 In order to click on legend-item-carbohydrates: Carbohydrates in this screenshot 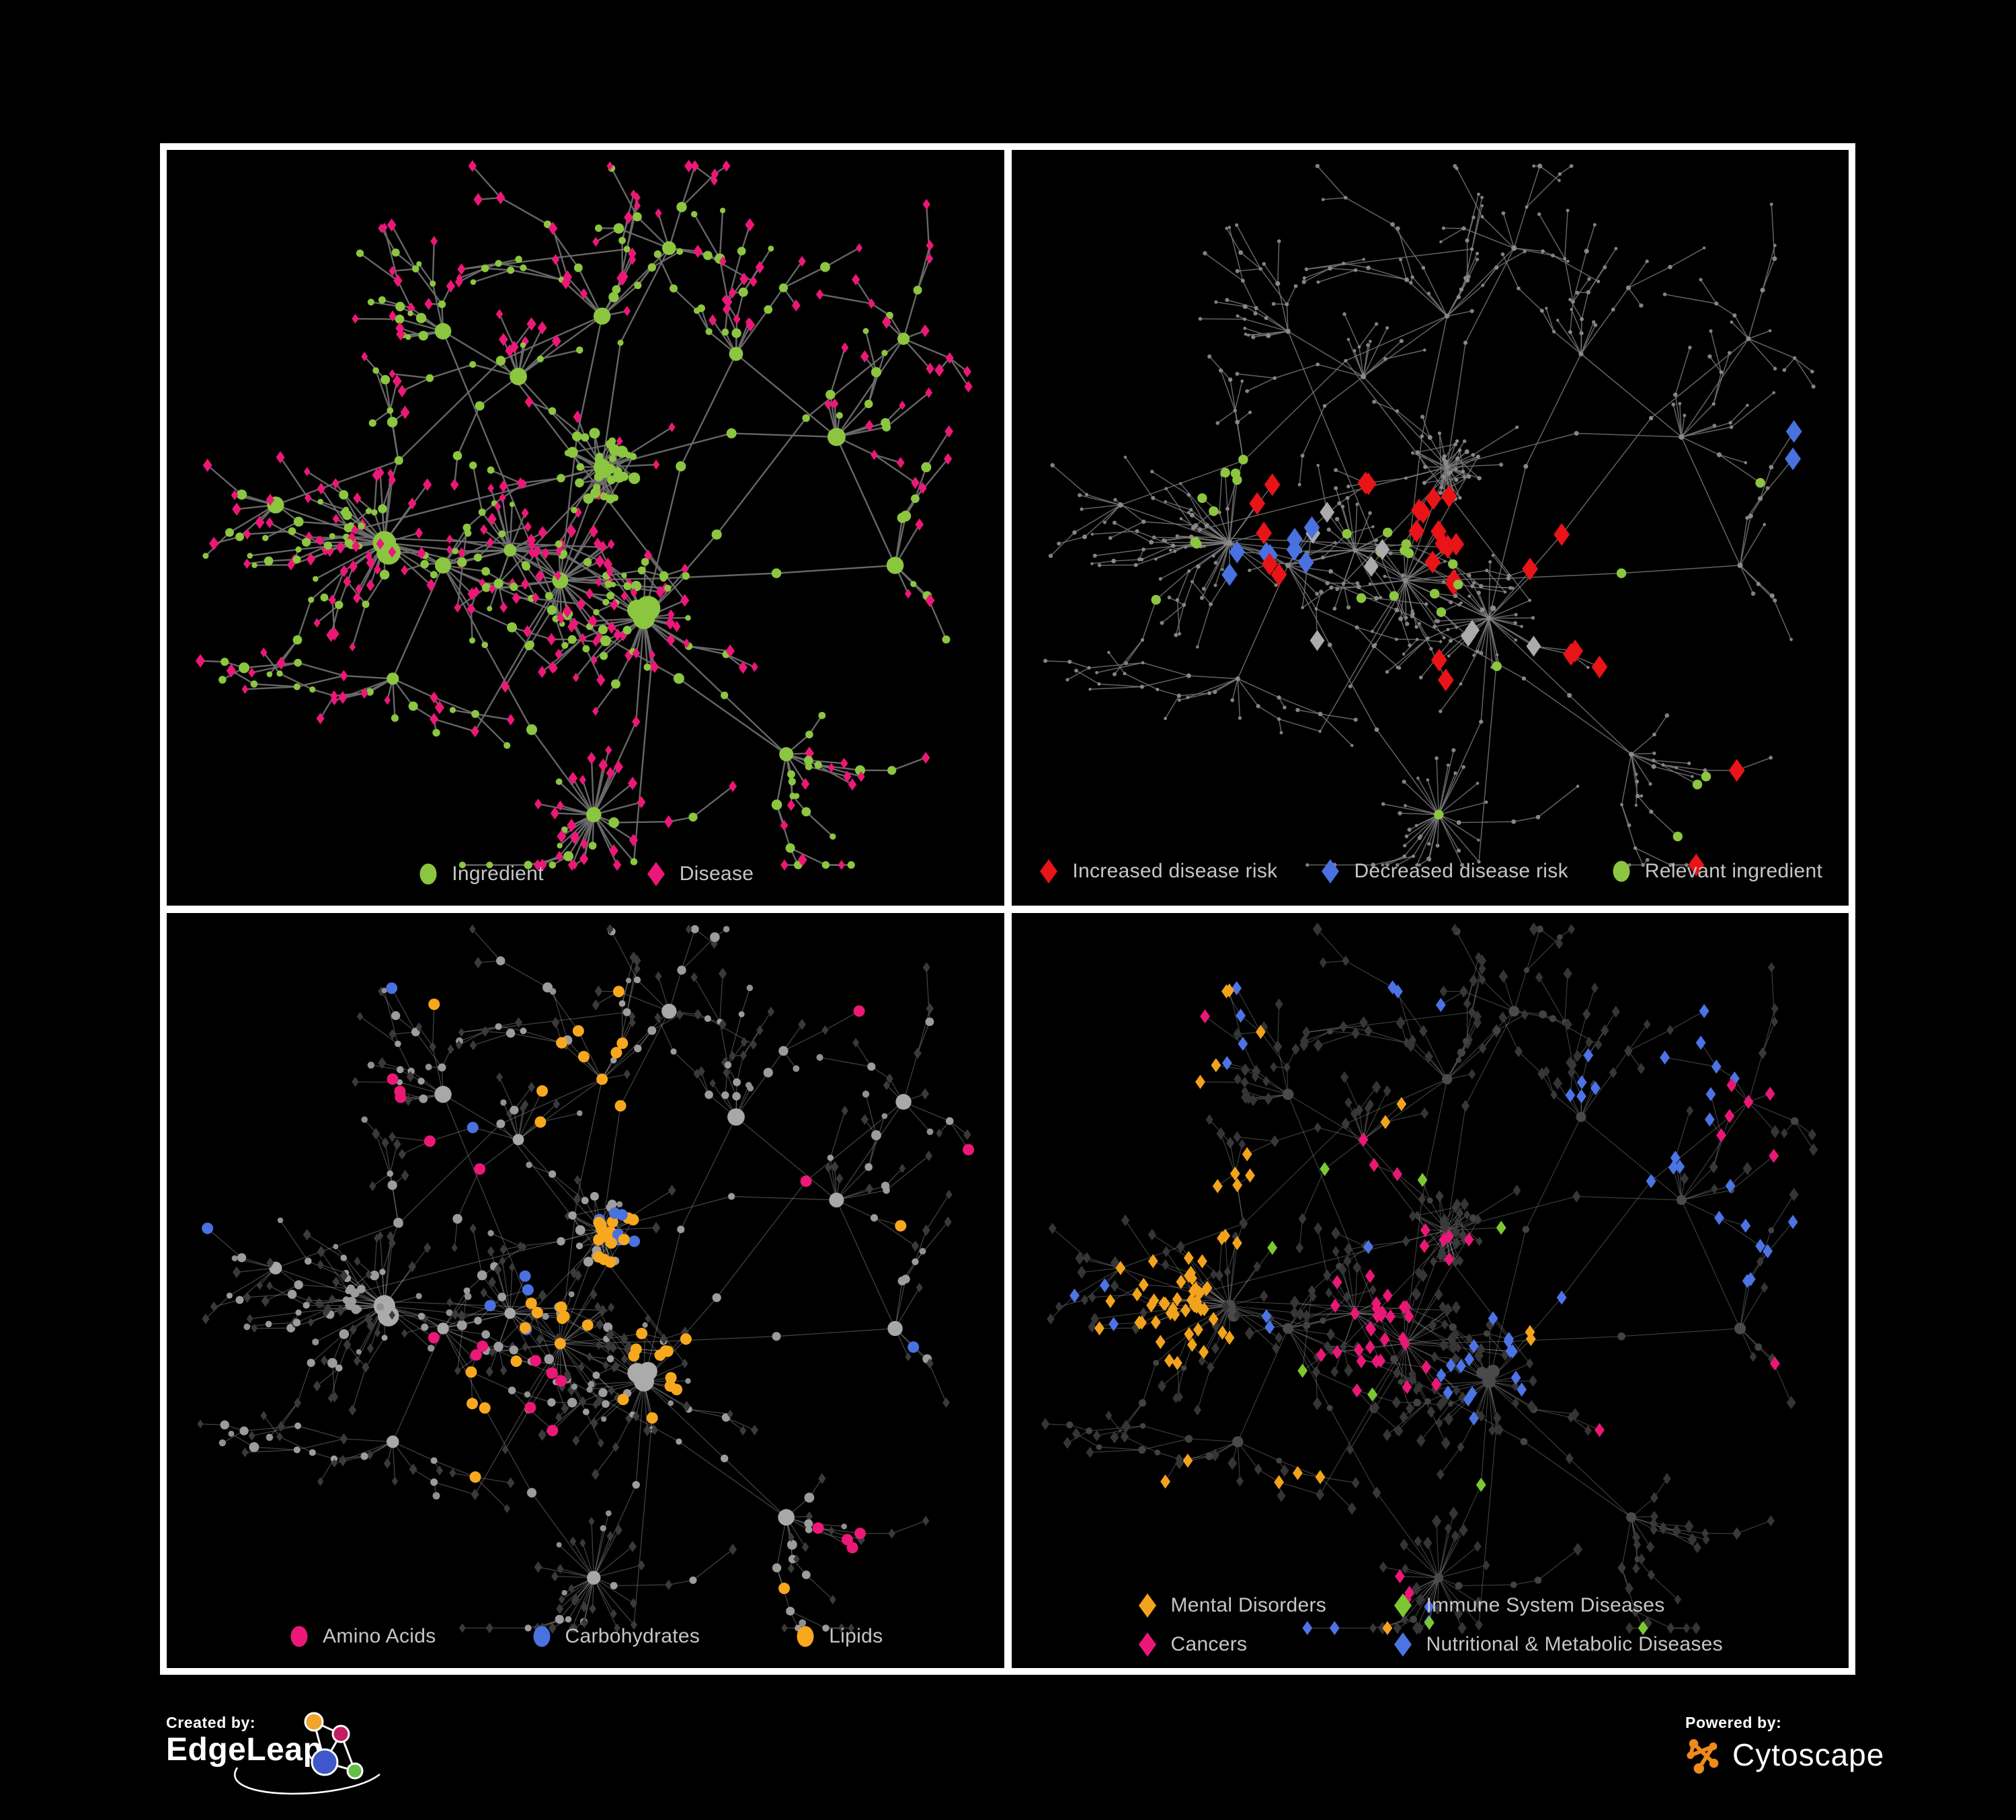, I will do `click(615, 1636)`.